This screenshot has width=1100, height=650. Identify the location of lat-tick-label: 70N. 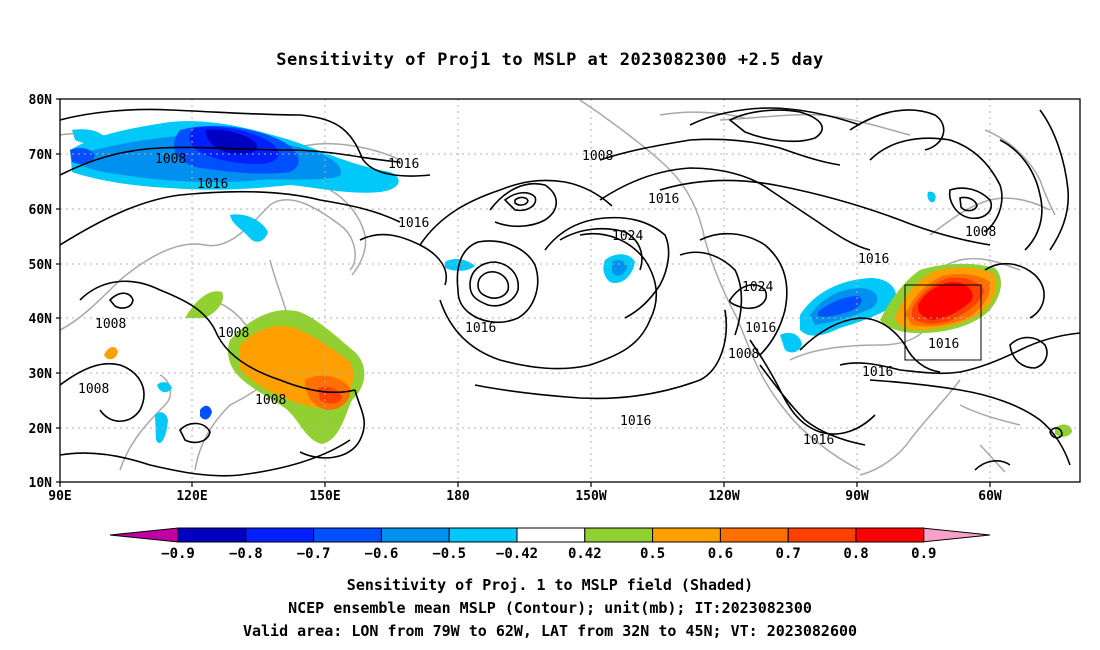
(41, 155).